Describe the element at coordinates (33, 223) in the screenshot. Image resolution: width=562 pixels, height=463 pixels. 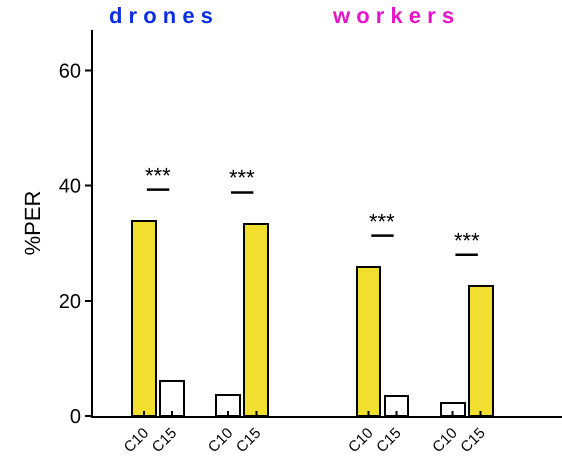
I see `y-axis-title: %PER` at that location.